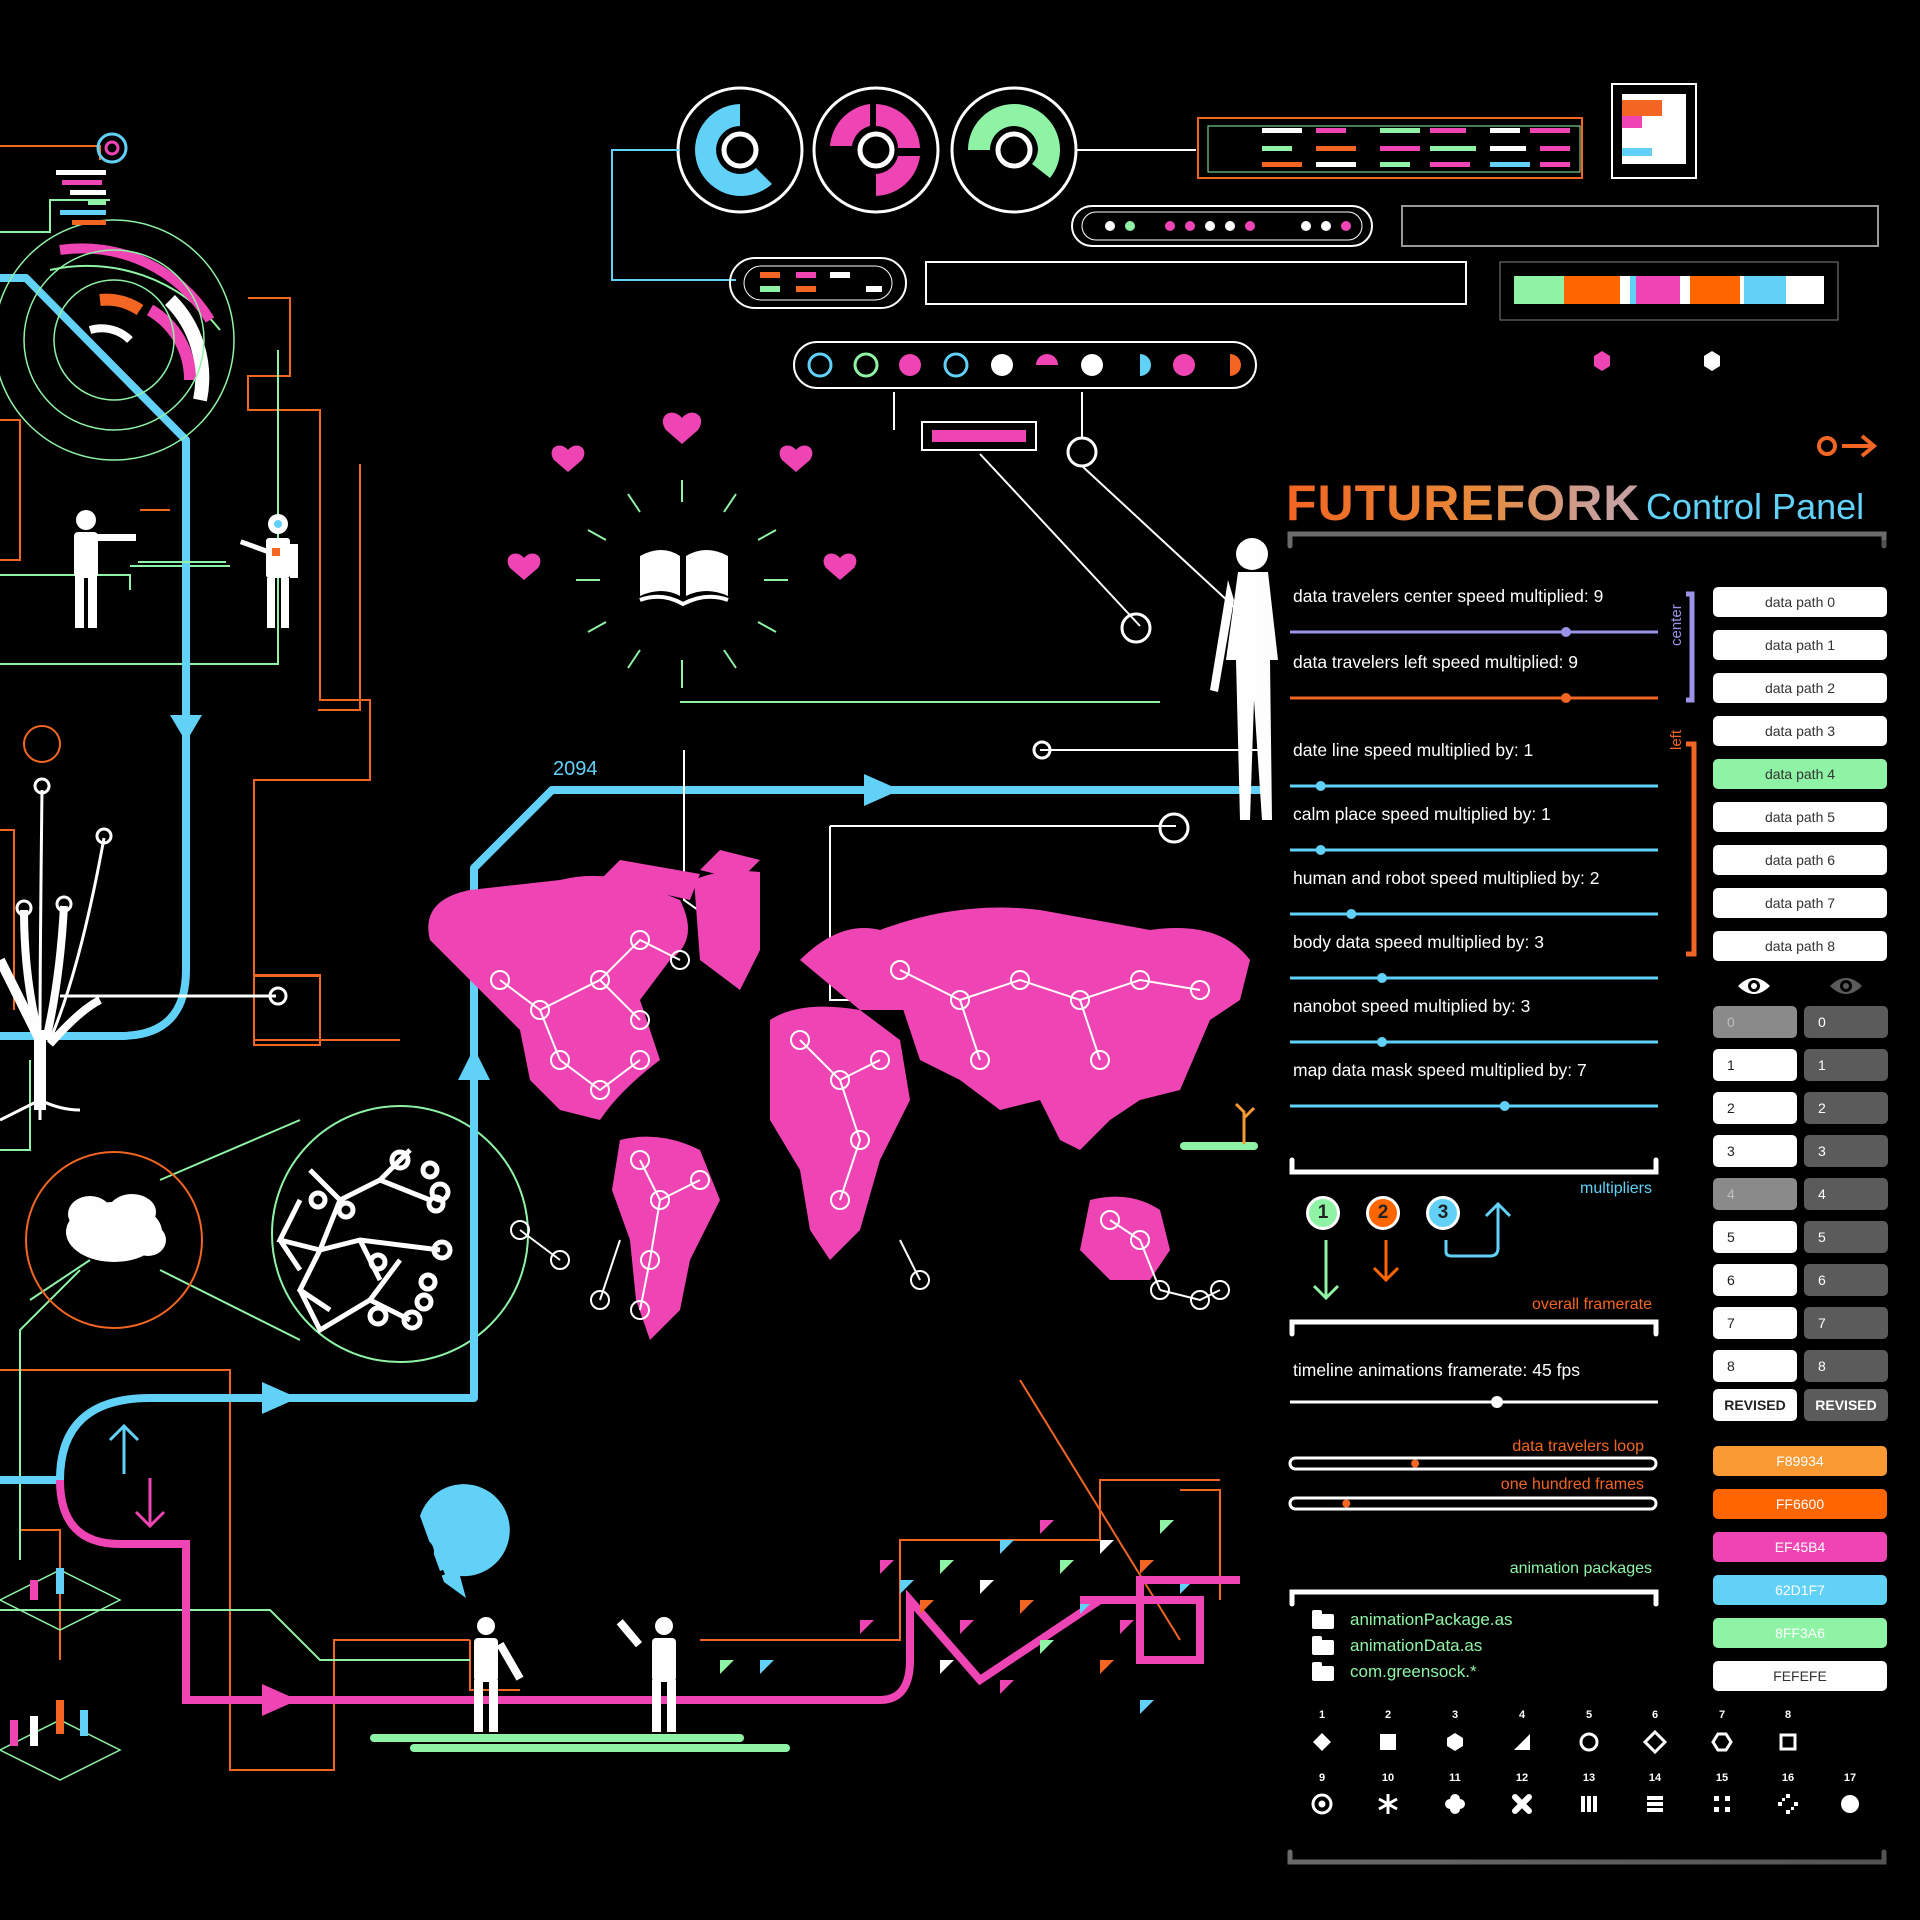 The height and width of the screenshot is (1920, 1920). What do you see at coordinates (1800, 1633) in the screenshot?
I see `color-swatch-button: 8FF3A6` at bounding box center [1800, 1633].